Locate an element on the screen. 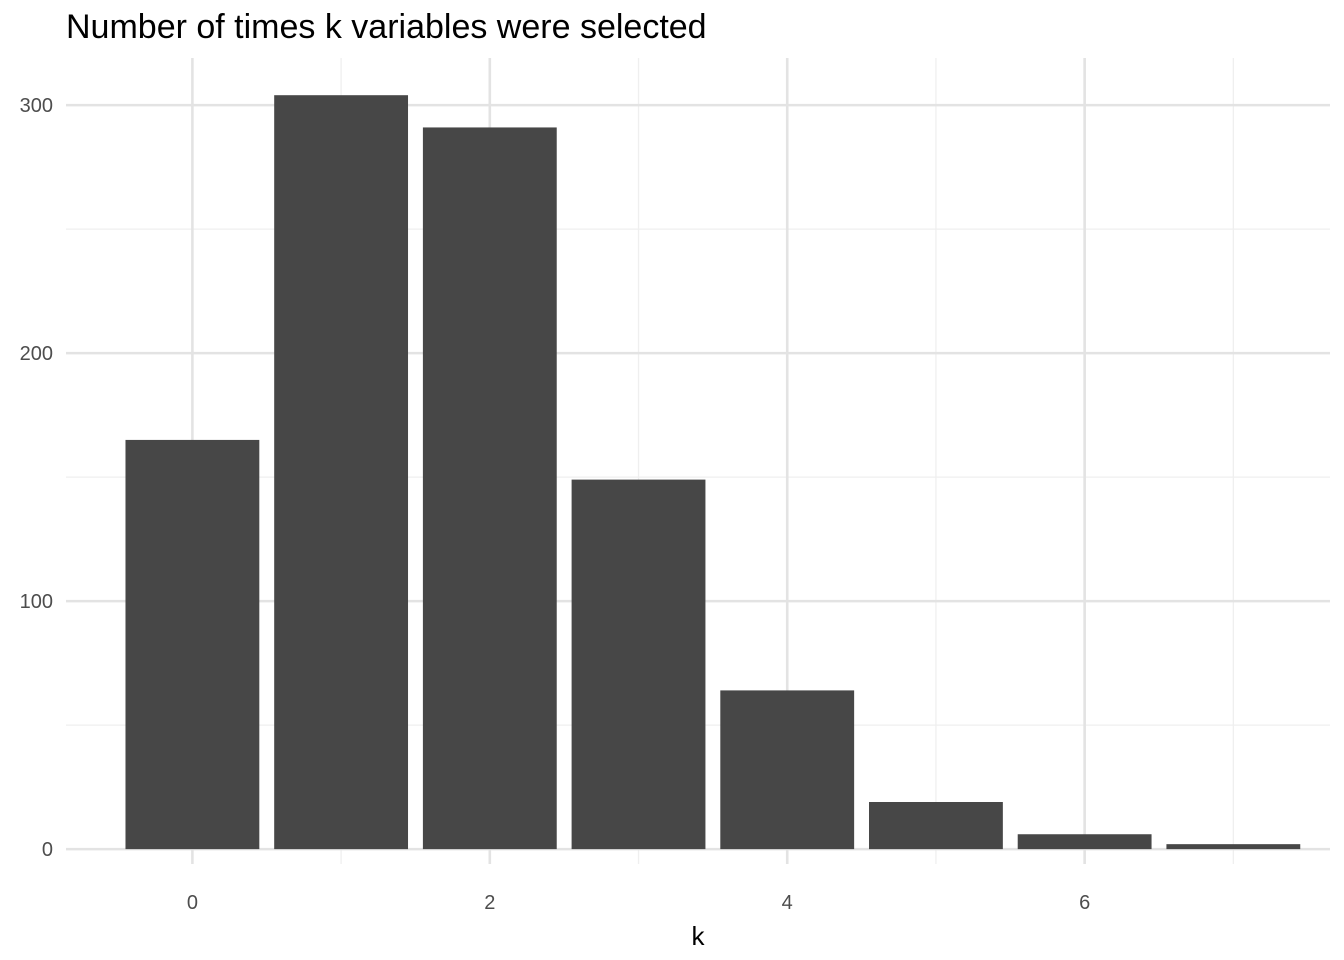  y-tick-label: 200 is located at coordinates (36, 354).